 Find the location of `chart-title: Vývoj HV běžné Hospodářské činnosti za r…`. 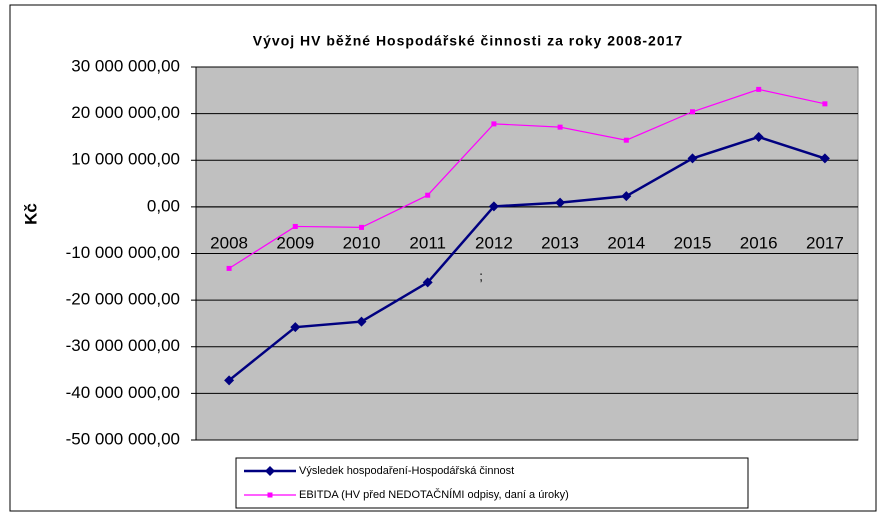

chart-title: Vývoj HV běžné Hospodářské činnosti za r… is located at coordinates (468, 41).